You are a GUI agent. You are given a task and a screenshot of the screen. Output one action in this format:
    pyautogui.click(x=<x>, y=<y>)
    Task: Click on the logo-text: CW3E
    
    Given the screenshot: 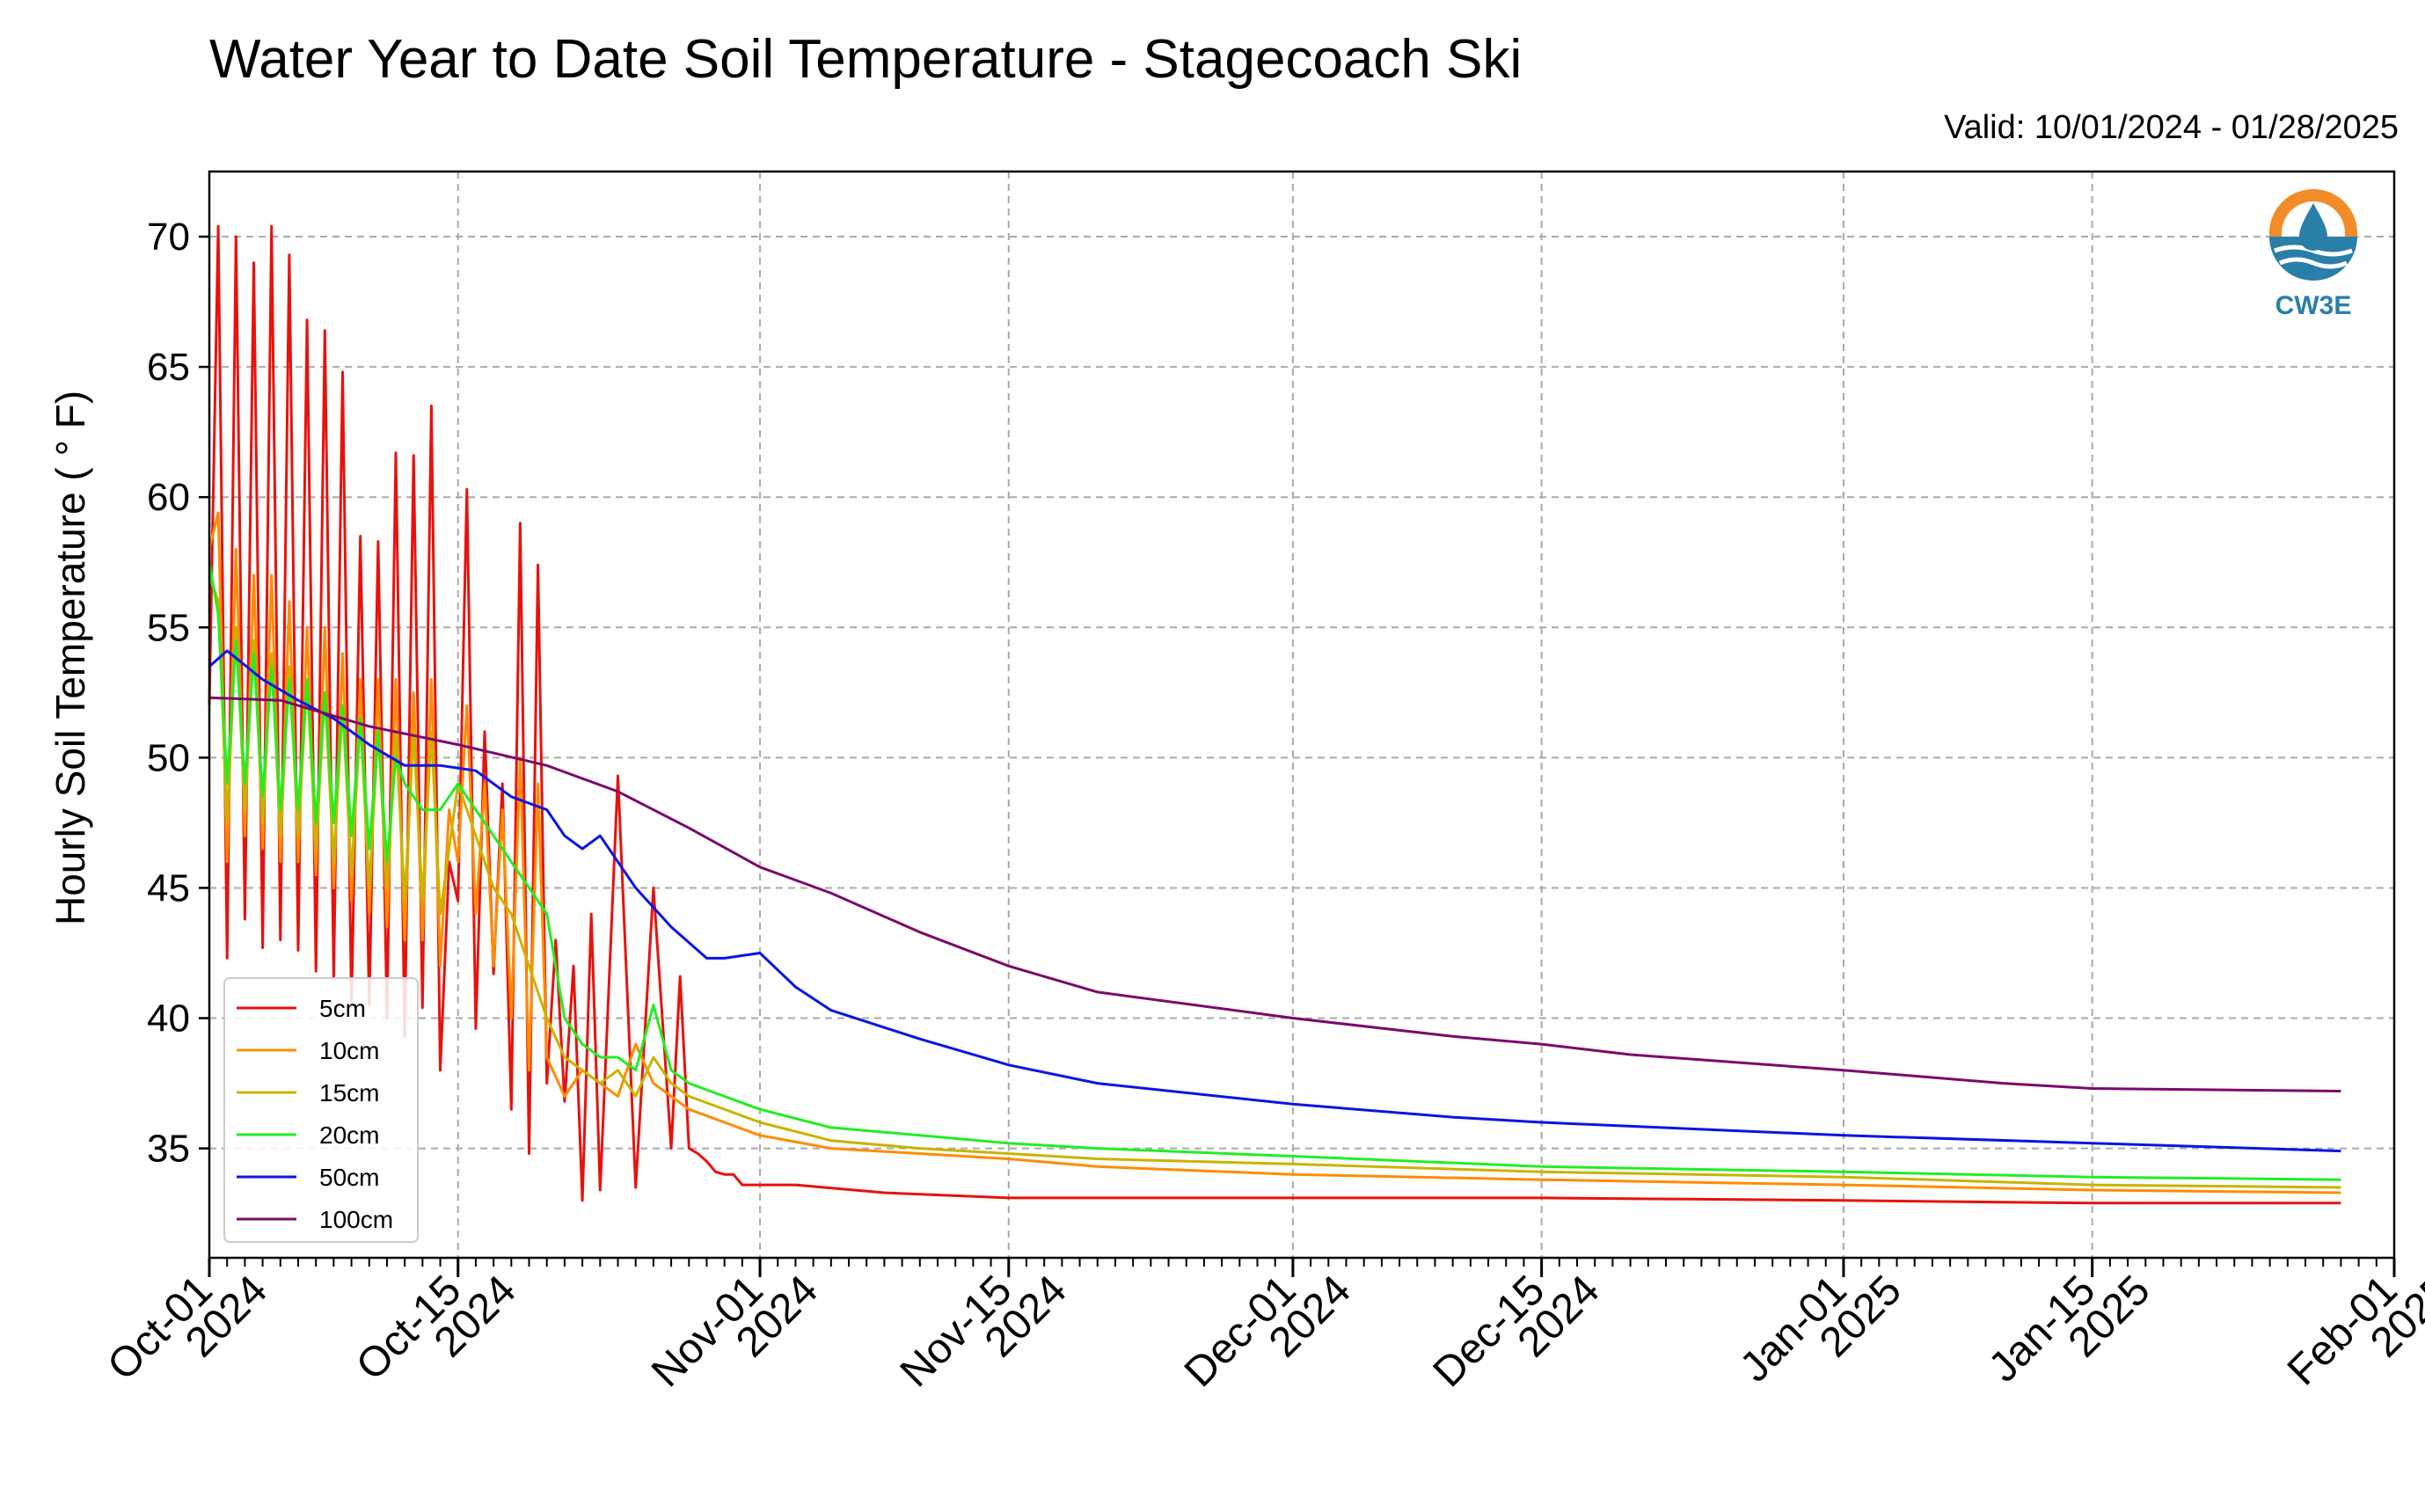 What is the action you would take?
    pyautogui.click(x=2313, y=305)
    